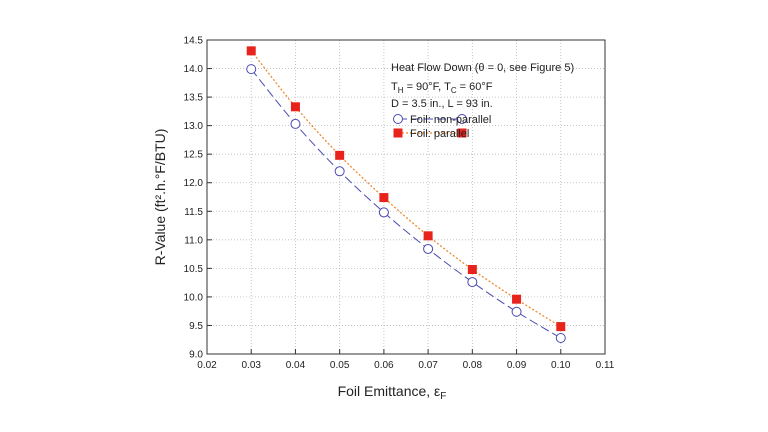 Image resolution: width=768 pixels, height=432 pixels. I want to click on annotation-dimensions: D = 3.5 in., L = 93 in., so click(442, 104).